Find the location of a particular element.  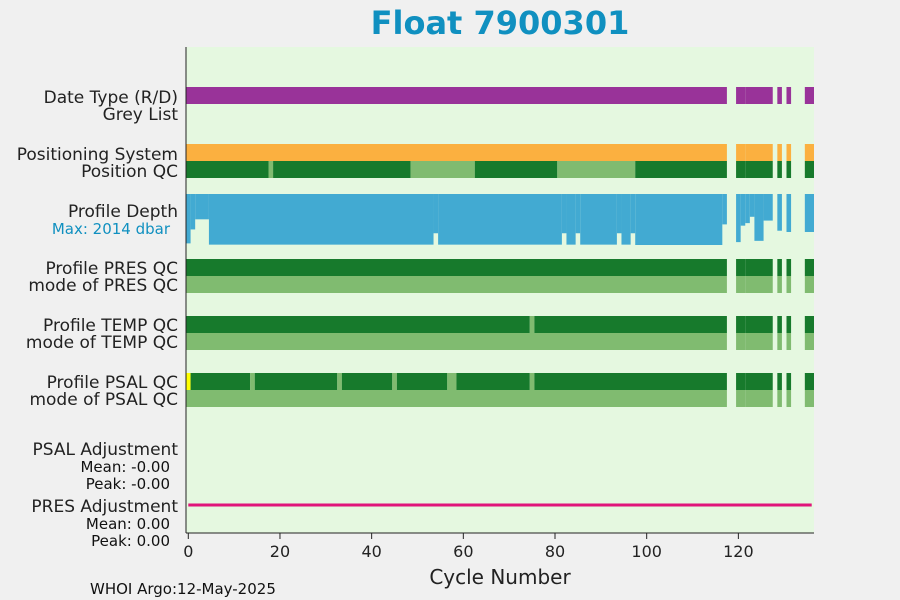

x-tick-label: 100 is located at coordinates (646, 551).